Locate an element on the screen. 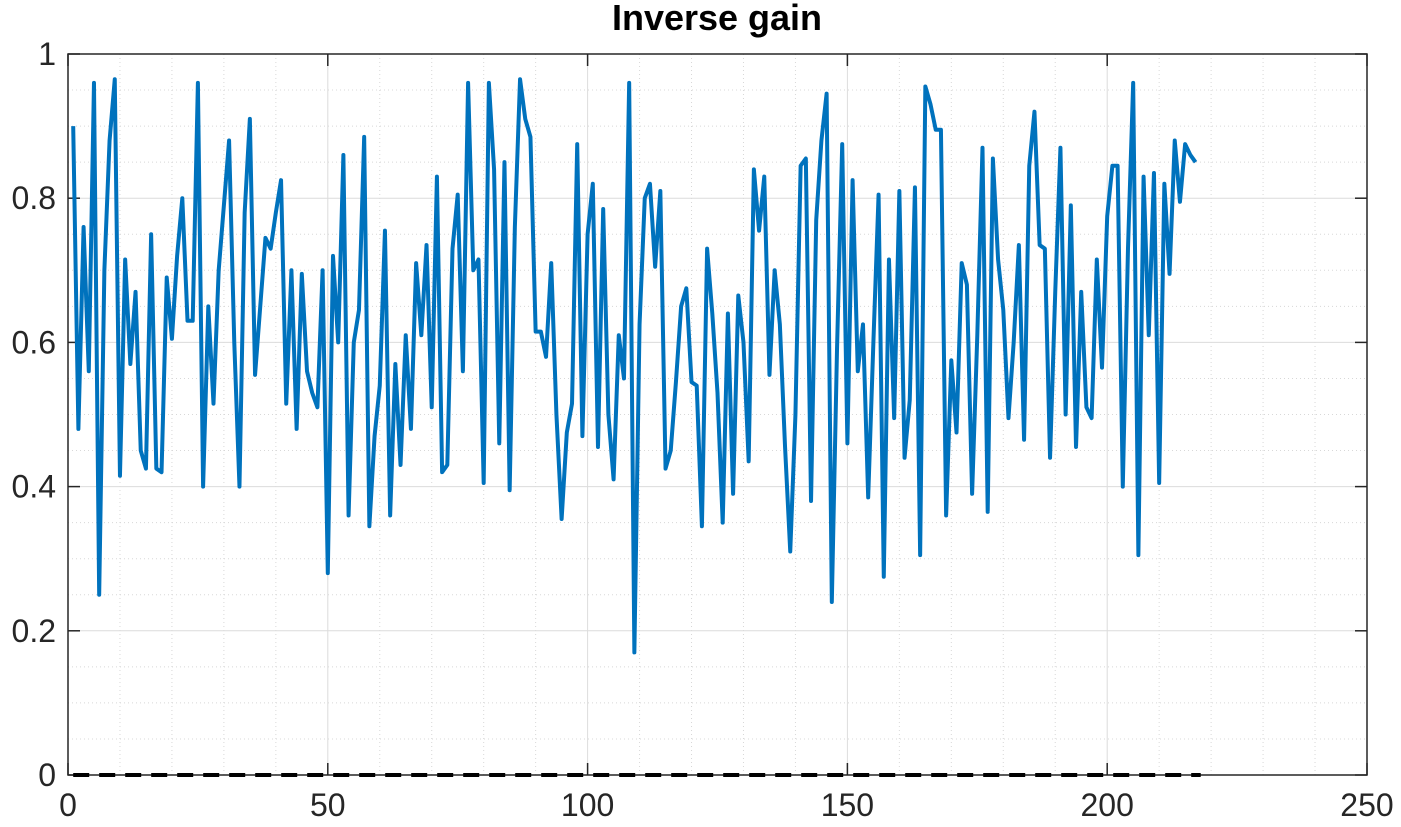  y-tick-label: 0.2 is located at coordinates (34, 631).